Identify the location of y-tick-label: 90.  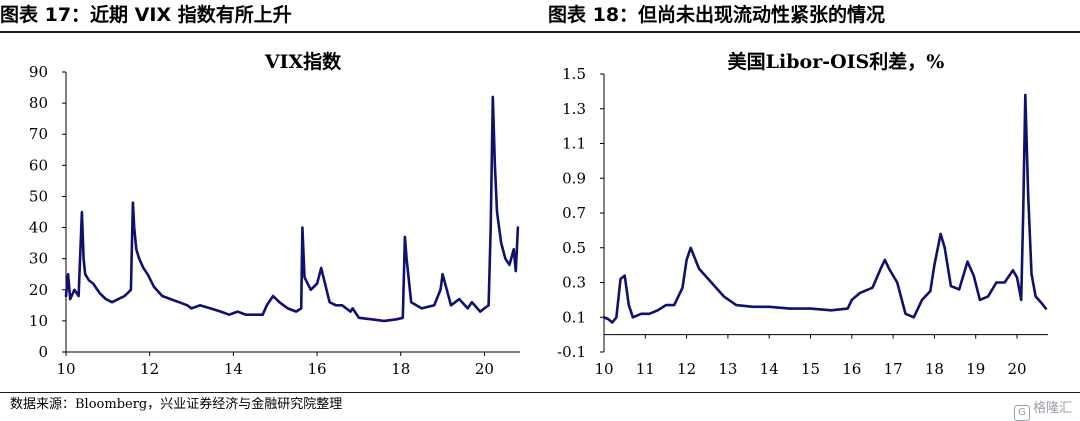
(38, 72).